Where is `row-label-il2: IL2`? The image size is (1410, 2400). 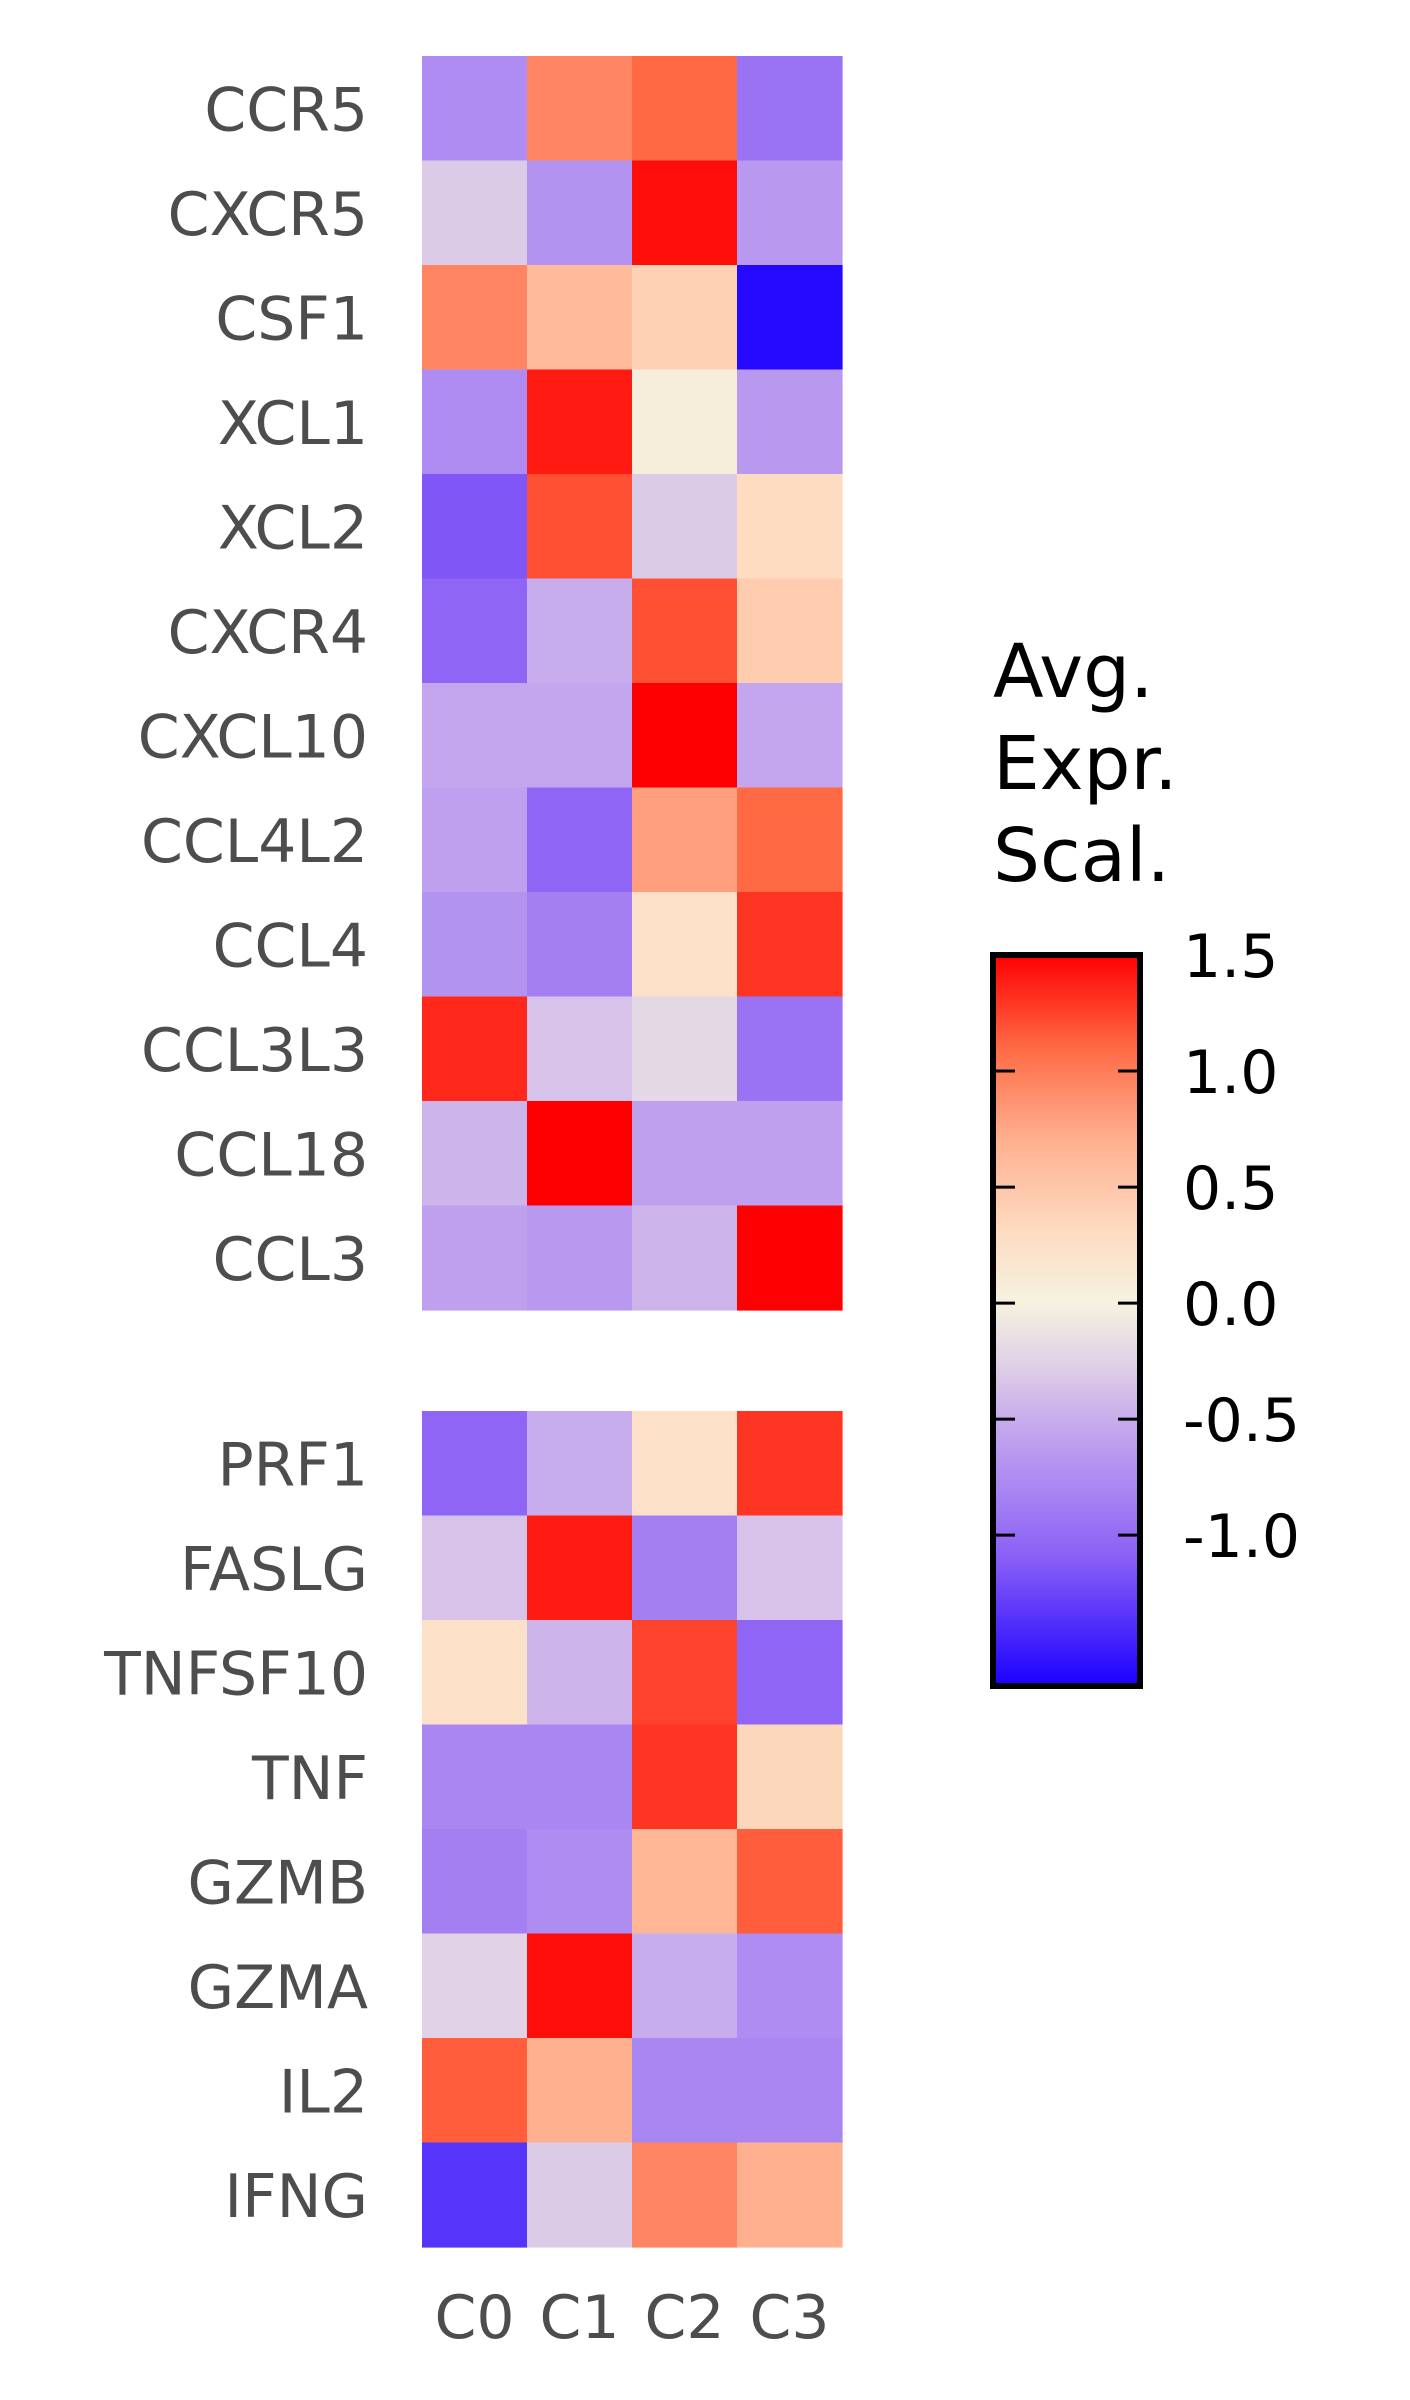
row-label-il2: IL2 is located at coordinates (323, 2092).